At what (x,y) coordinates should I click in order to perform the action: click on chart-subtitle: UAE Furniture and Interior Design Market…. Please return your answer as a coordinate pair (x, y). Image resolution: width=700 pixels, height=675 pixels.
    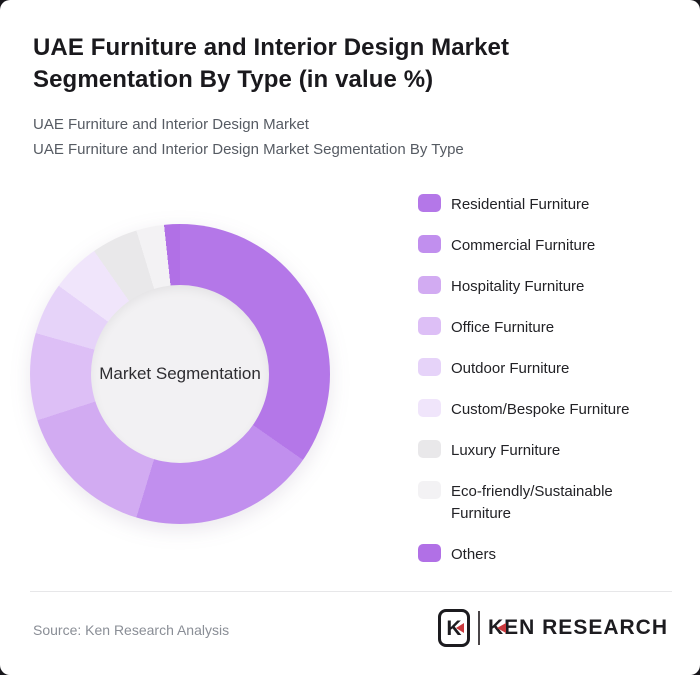
    Looking at the image, I should click on (343, 137).